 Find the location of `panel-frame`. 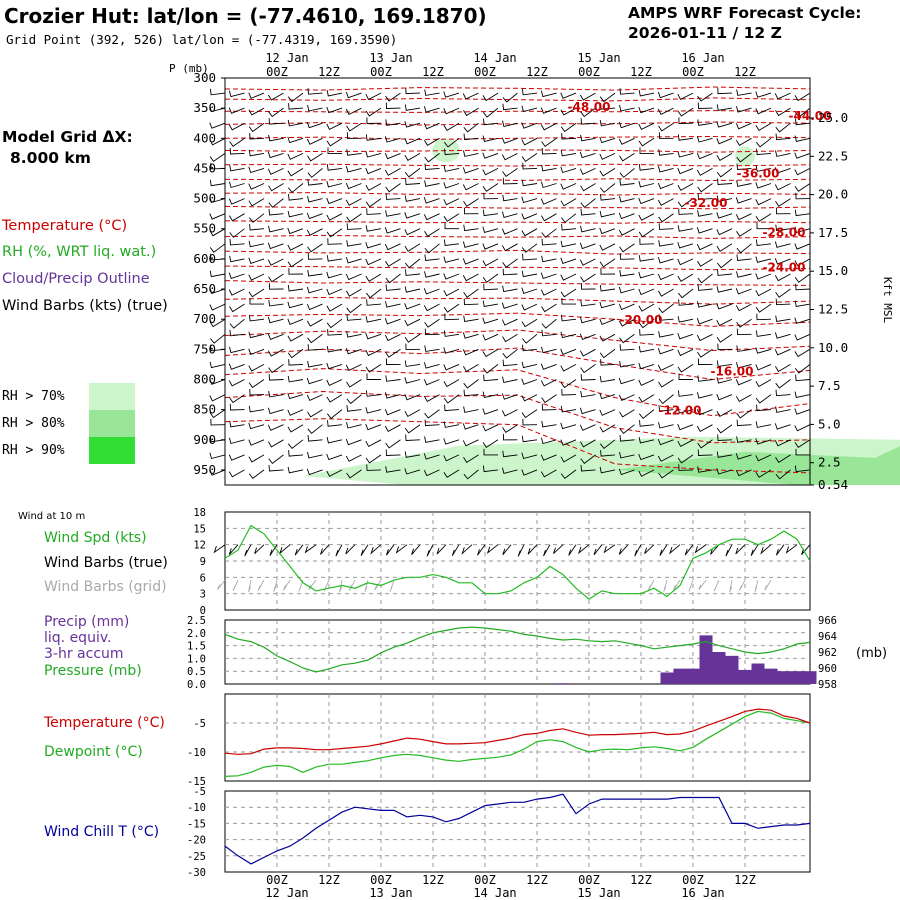

panel-frame is located at coordinates (517, 831).